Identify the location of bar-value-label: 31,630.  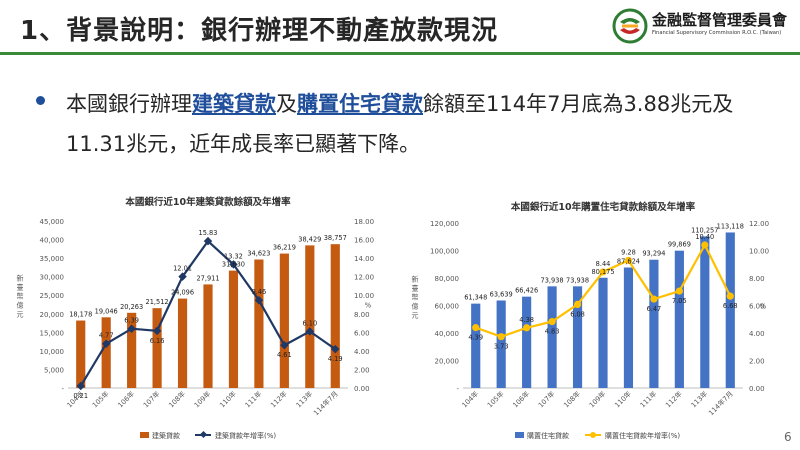
(233, 265).